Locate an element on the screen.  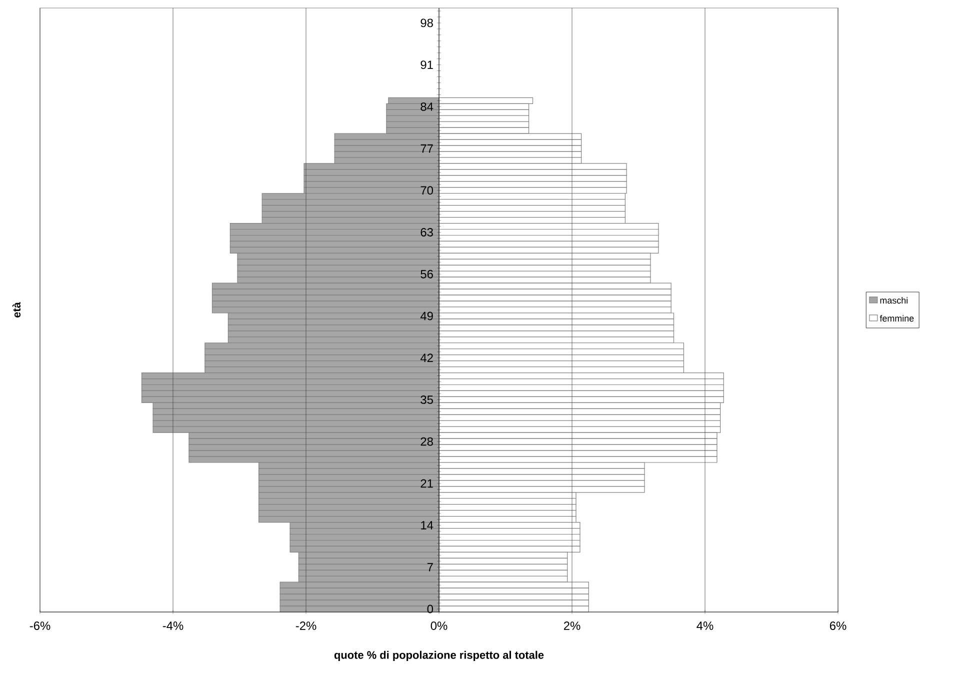
y-tick-label: 0 is located at coordinates (430, 609).